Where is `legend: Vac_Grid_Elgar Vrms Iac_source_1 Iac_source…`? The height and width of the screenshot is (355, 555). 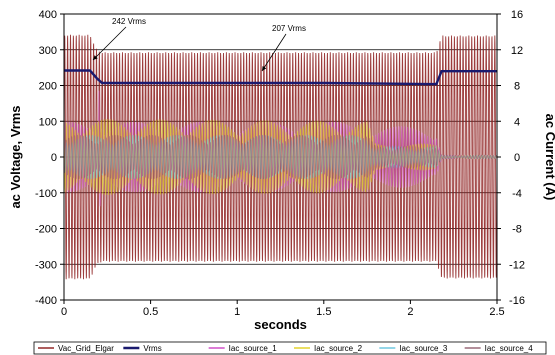
legend: Vac_Grid_Elgar Vrms Iac_source_1 Iac_source… is located at coordinates (290, 348).